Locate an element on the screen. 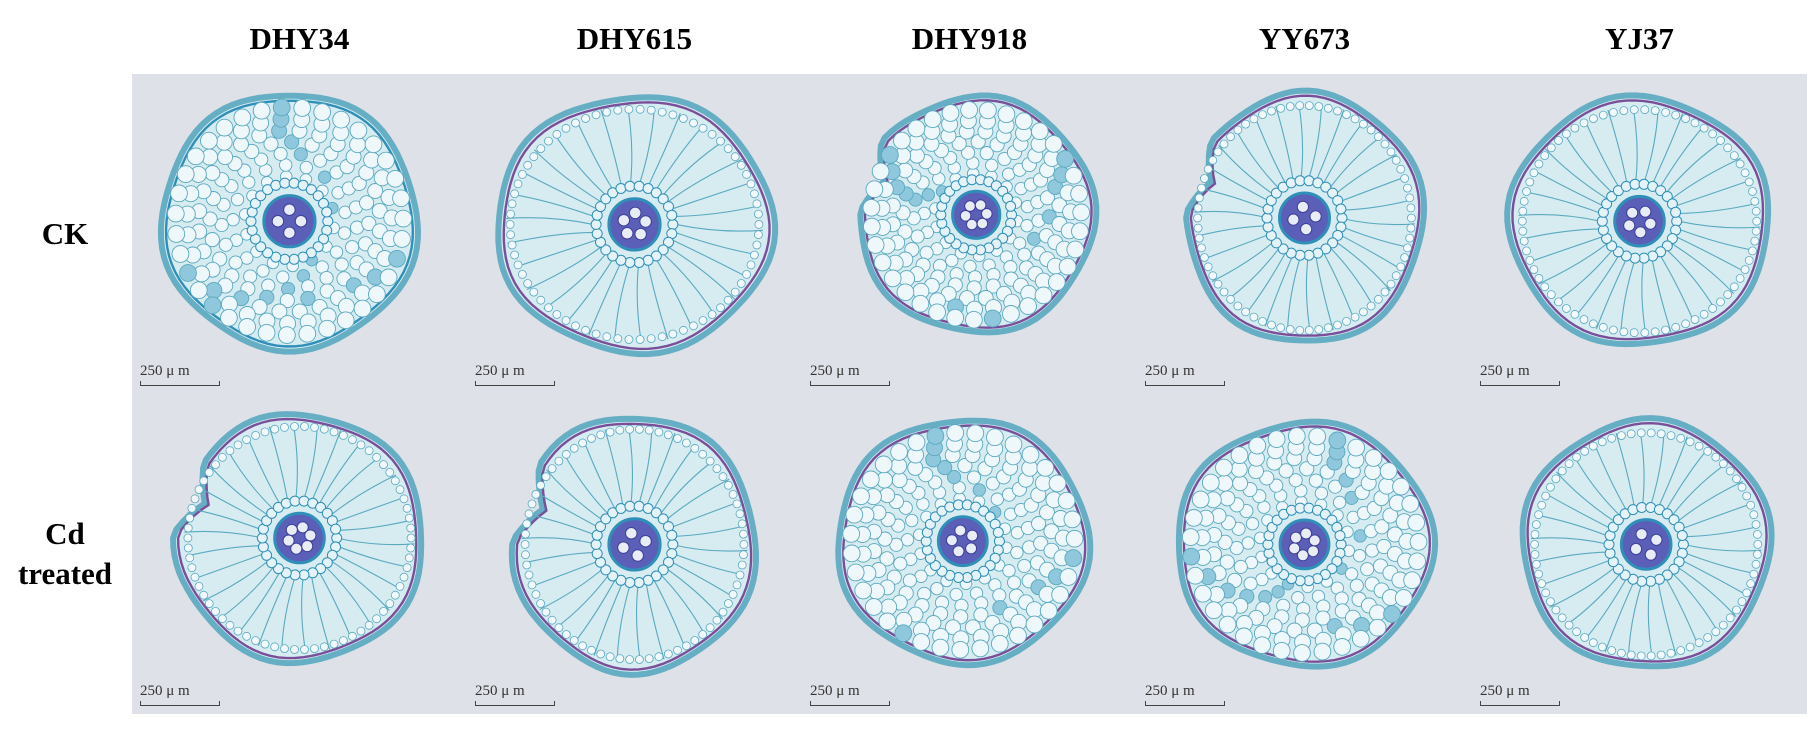 This screenshot has width=1820, height=731. micrograph-dhy918-cd-treated: 250 μ m is located at coordinates (969, 554).